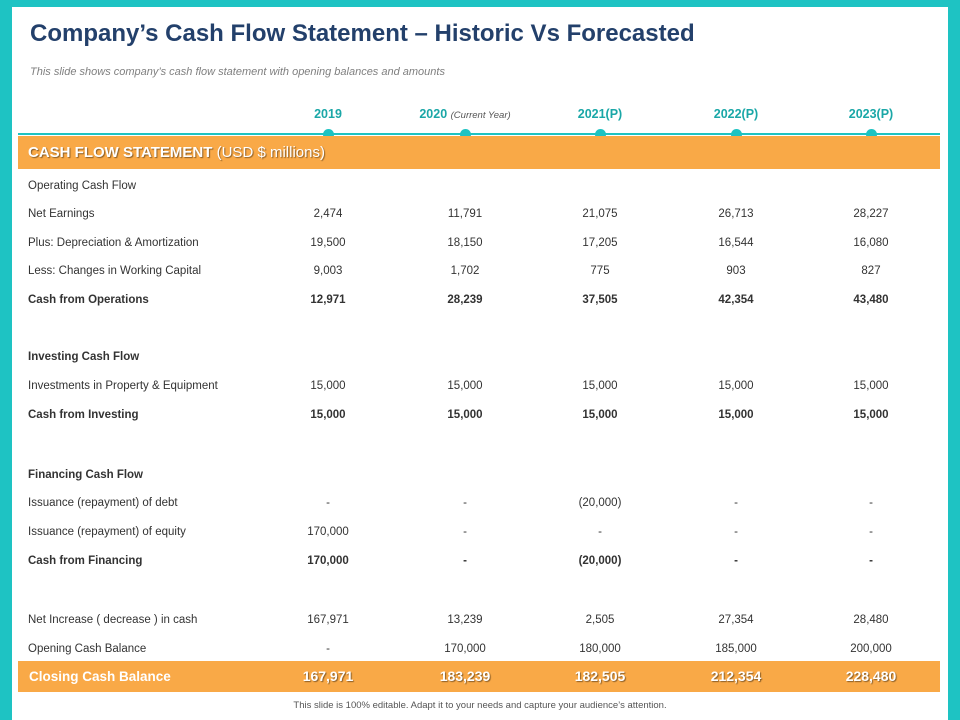  I want to click on row-value: 200,000, so click(871, 649).